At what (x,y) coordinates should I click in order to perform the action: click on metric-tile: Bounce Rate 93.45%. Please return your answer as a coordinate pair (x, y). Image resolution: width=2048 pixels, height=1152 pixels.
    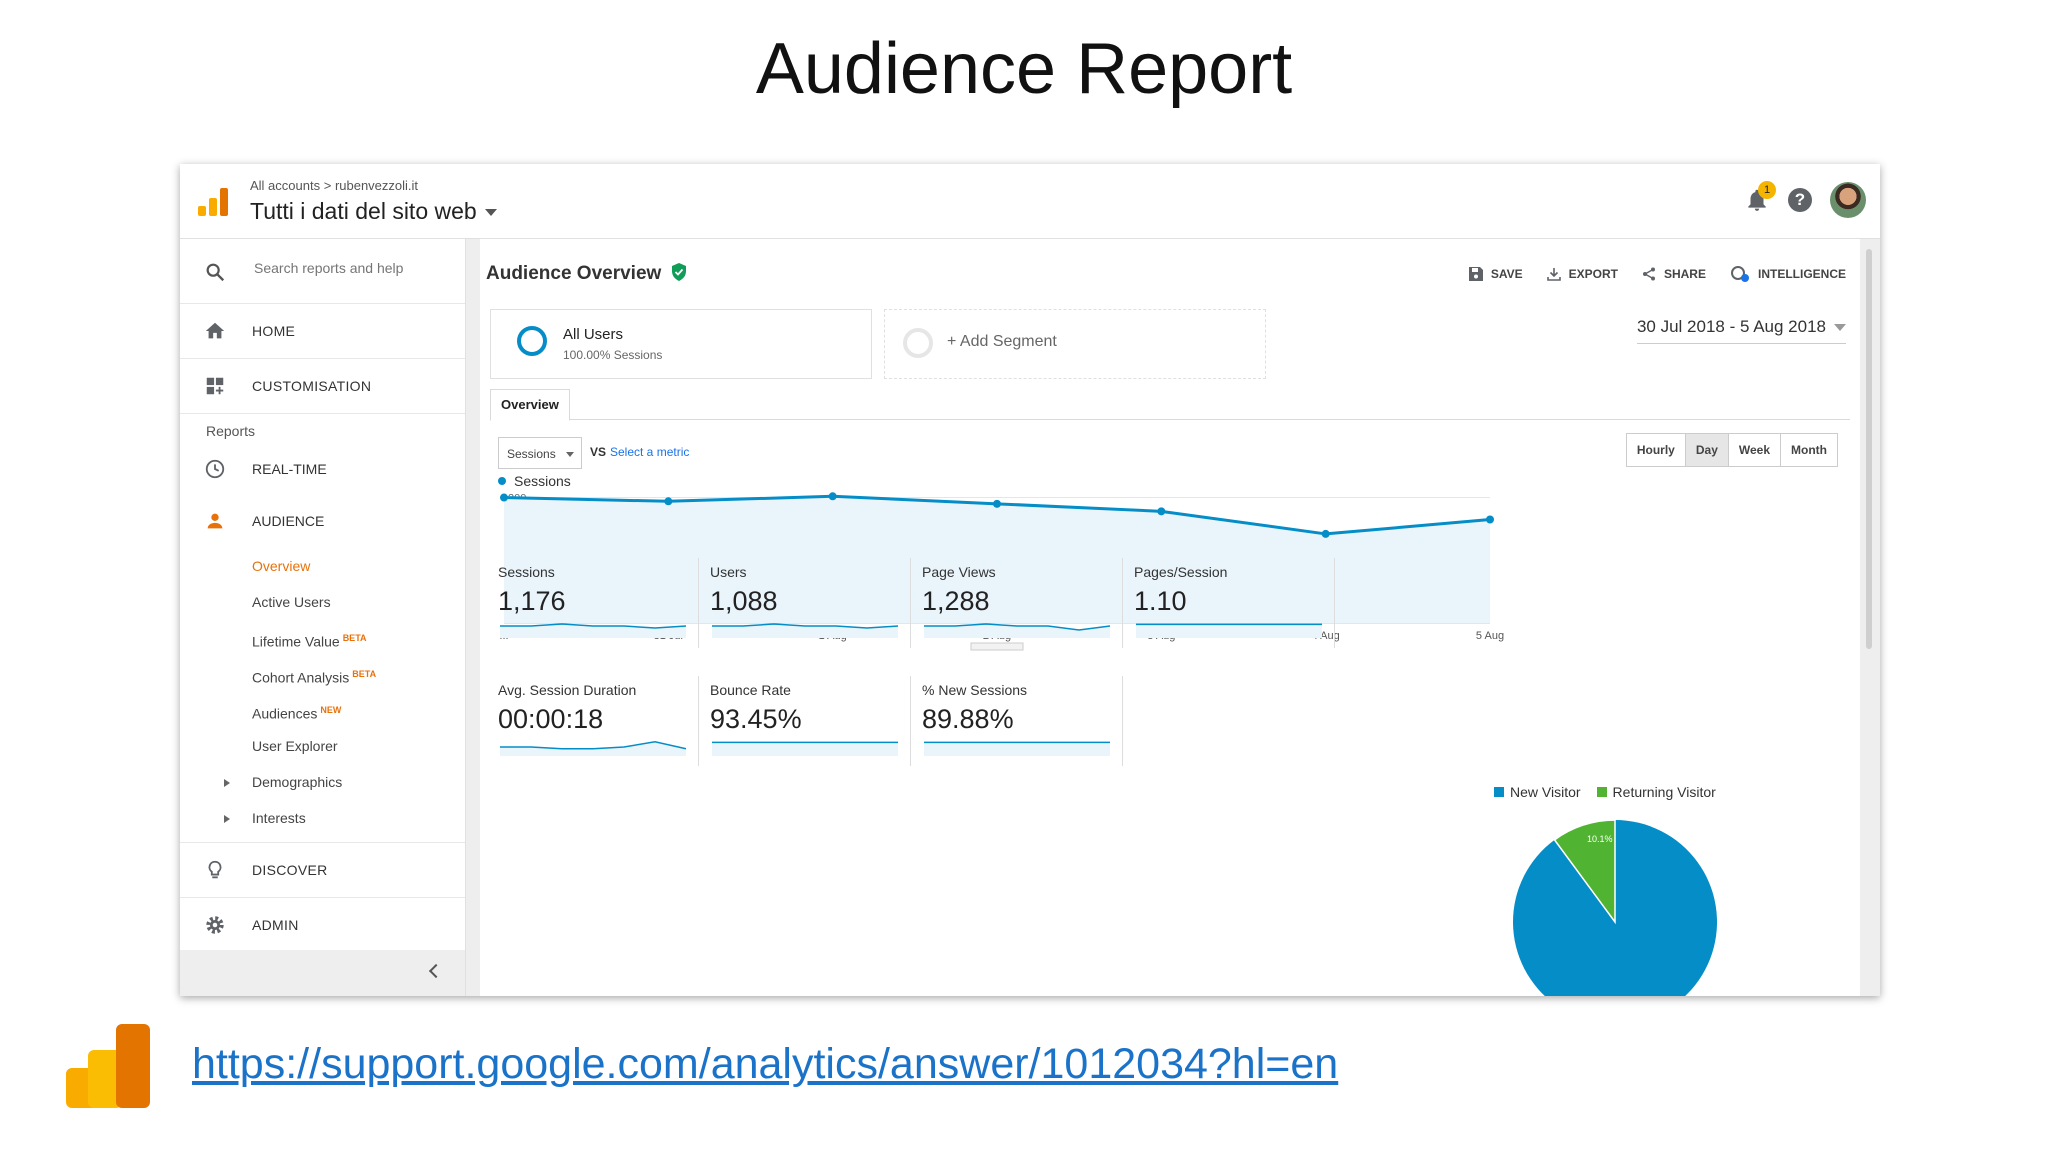
    Looking at the image, I should click on (805, 727).